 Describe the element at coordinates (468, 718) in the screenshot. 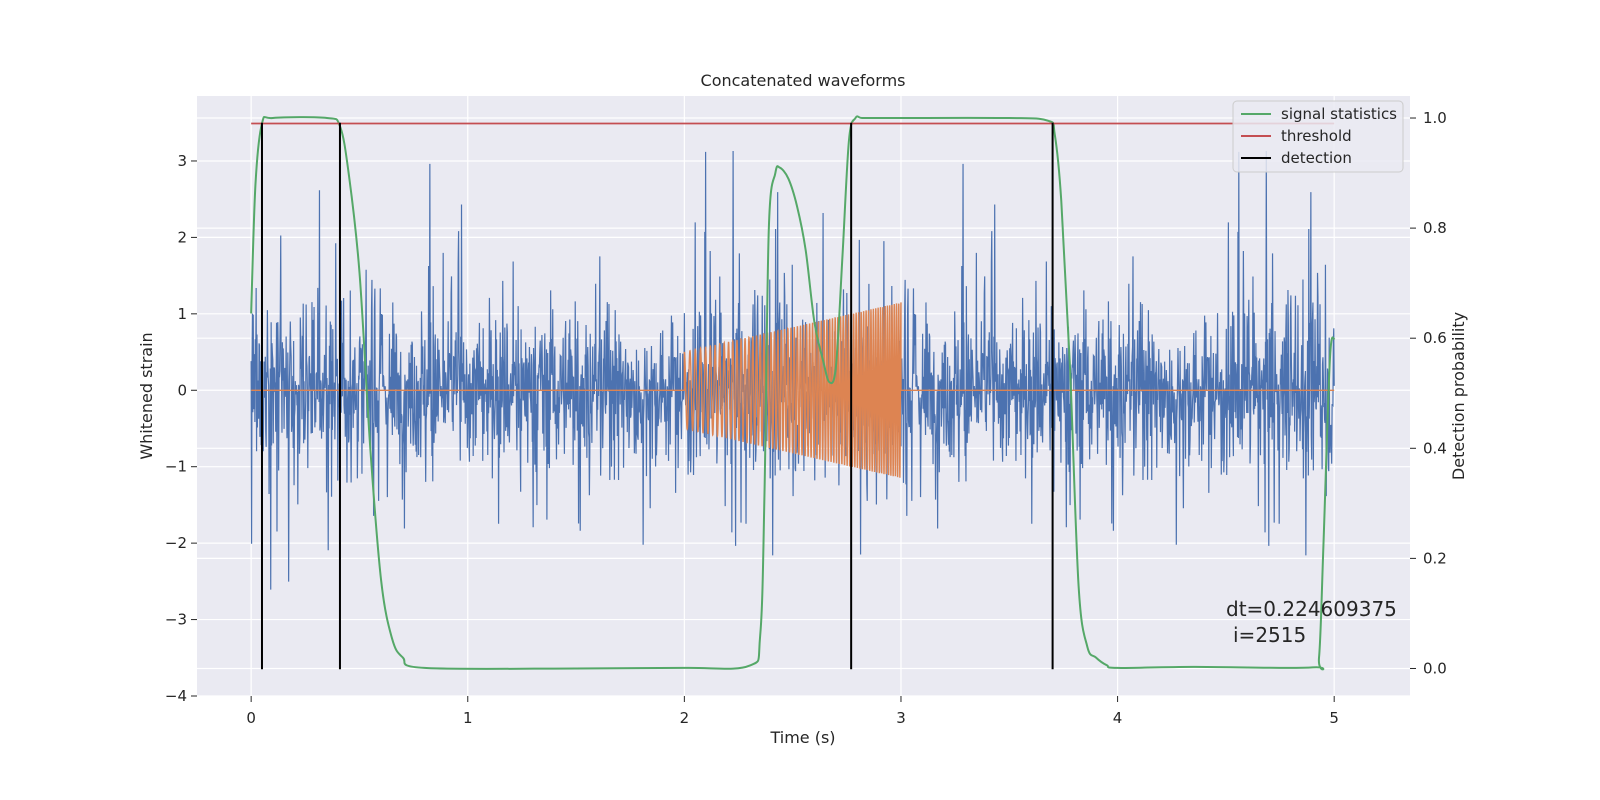

I see `x-tick-label: 1` at that location.